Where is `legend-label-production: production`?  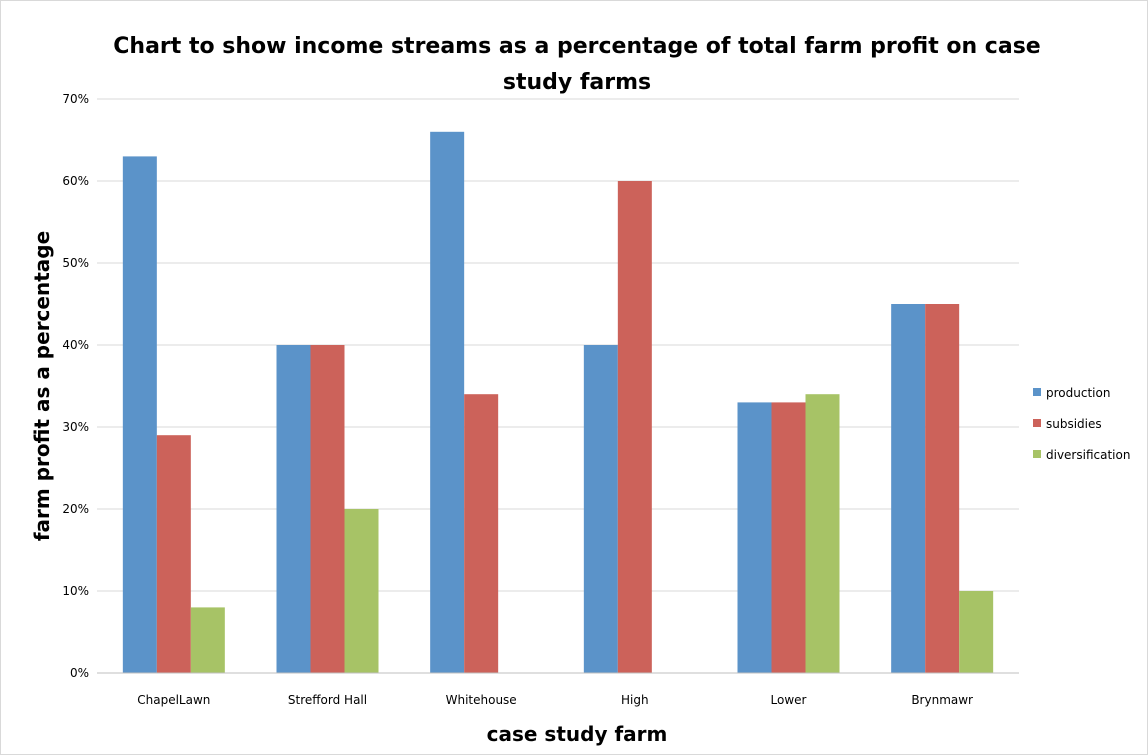
legend-label-production: production is located at coordinates (1078, 393).